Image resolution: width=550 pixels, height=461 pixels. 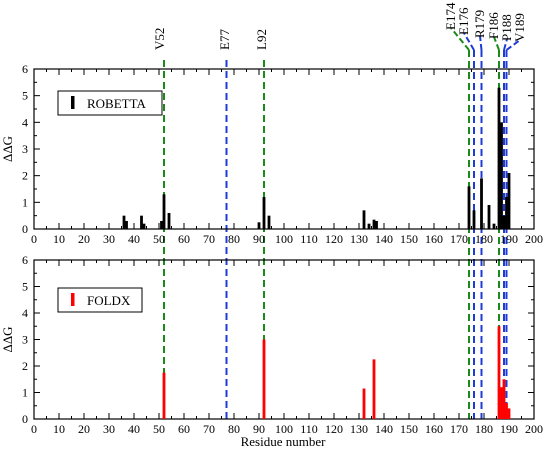 I want to click on y-tick-label: 1, so click(x=25, y=202).